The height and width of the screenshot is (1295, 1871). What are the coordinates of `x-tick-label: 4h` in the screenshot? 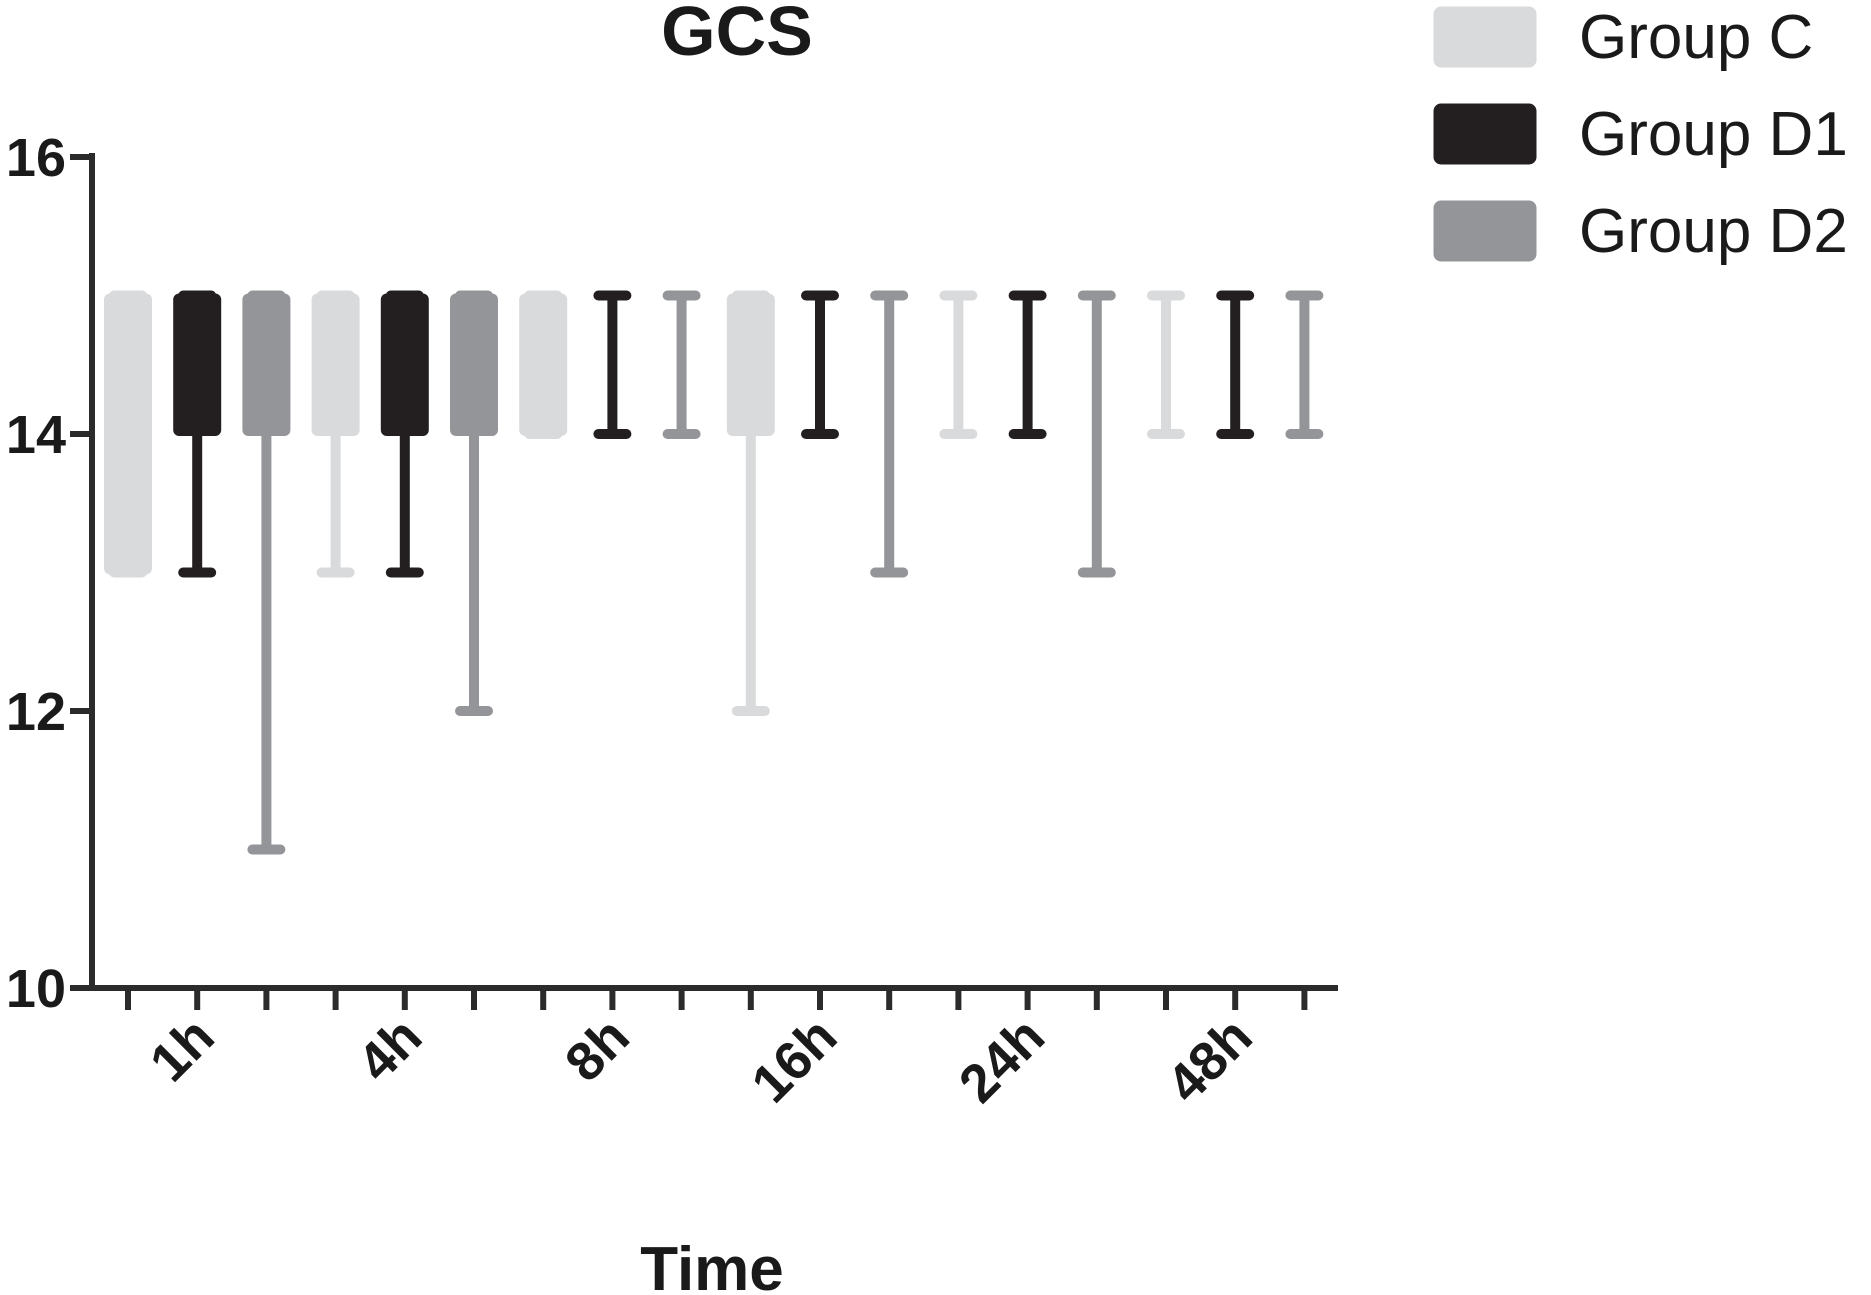 It's located at (389, 1049).